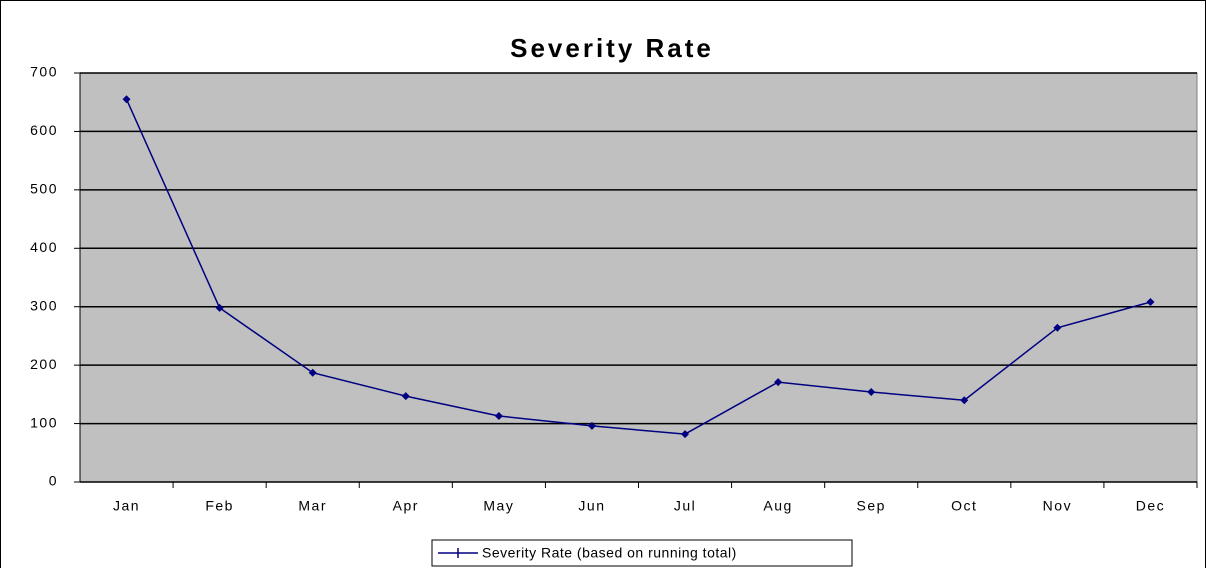 The height and width of the screenshot is (568, 1206). What do you see at coordinates (591, 506) in the screenshot?
I see `x-tick-label: Jun` at bounding box center [591, 506].